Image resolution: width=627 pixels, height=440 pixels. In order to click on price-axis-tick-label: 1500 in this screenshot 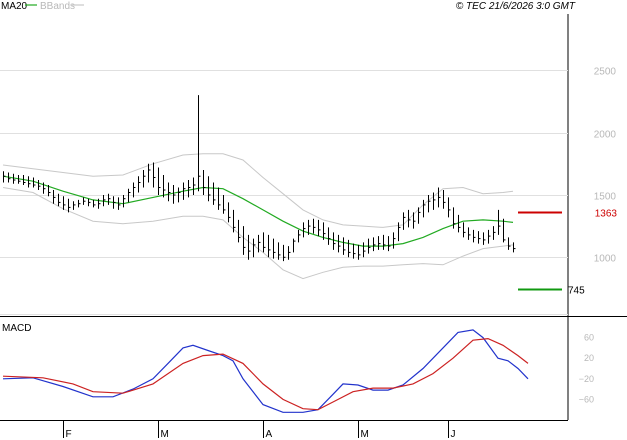, I will do `click(605, 197)`.